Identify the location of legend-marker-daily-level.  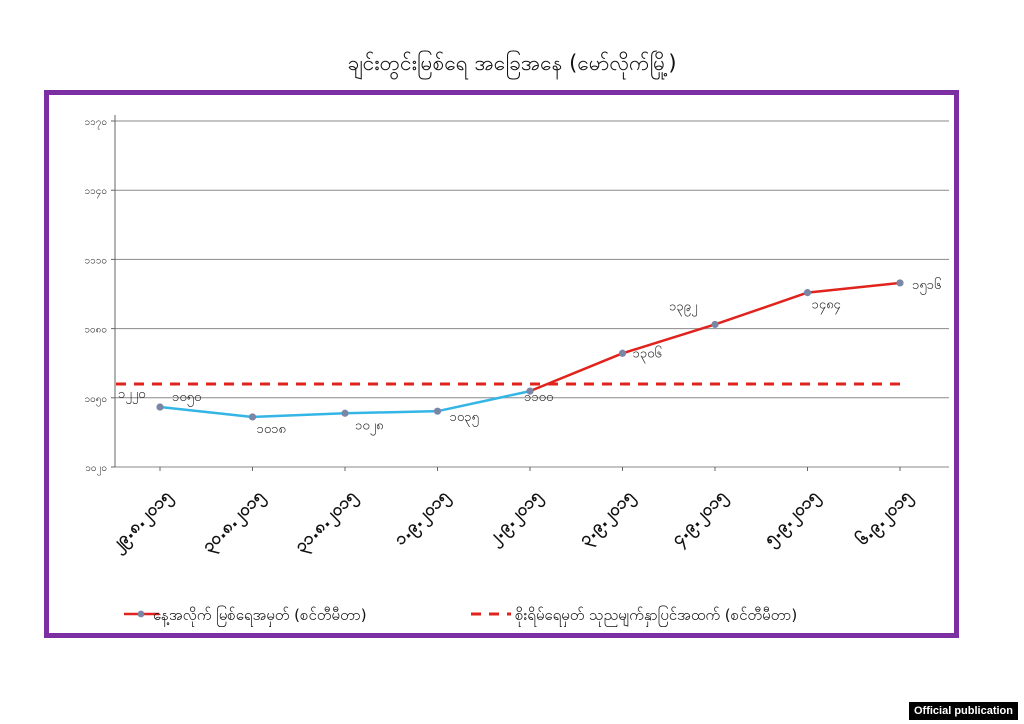
(141, 614).